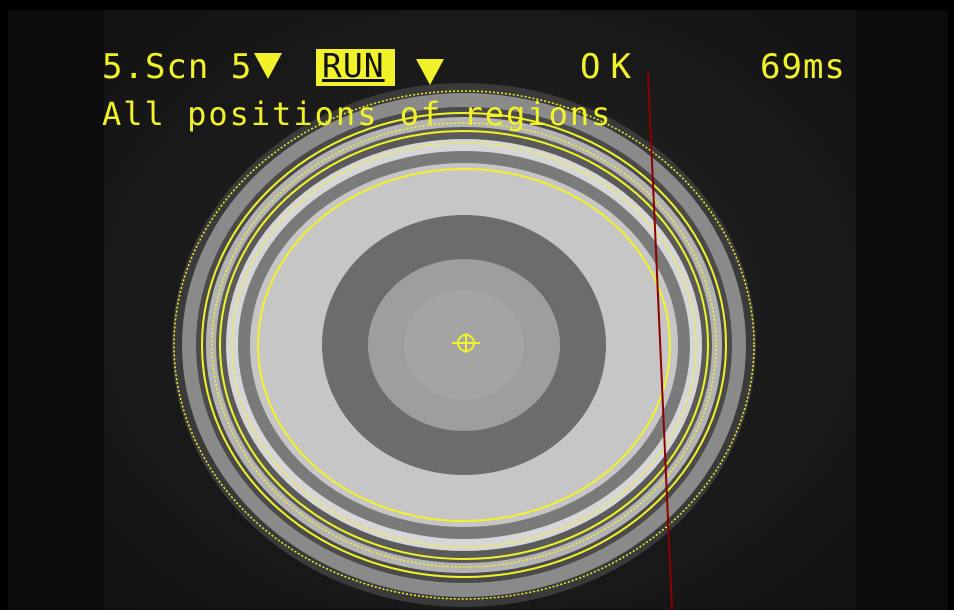 The height and width of the screenshot is (610, 954). What do you see at coordinates (803, 67) in the screenshot?
I see `processing-time: 69ms` at bounding box center [803, 67].